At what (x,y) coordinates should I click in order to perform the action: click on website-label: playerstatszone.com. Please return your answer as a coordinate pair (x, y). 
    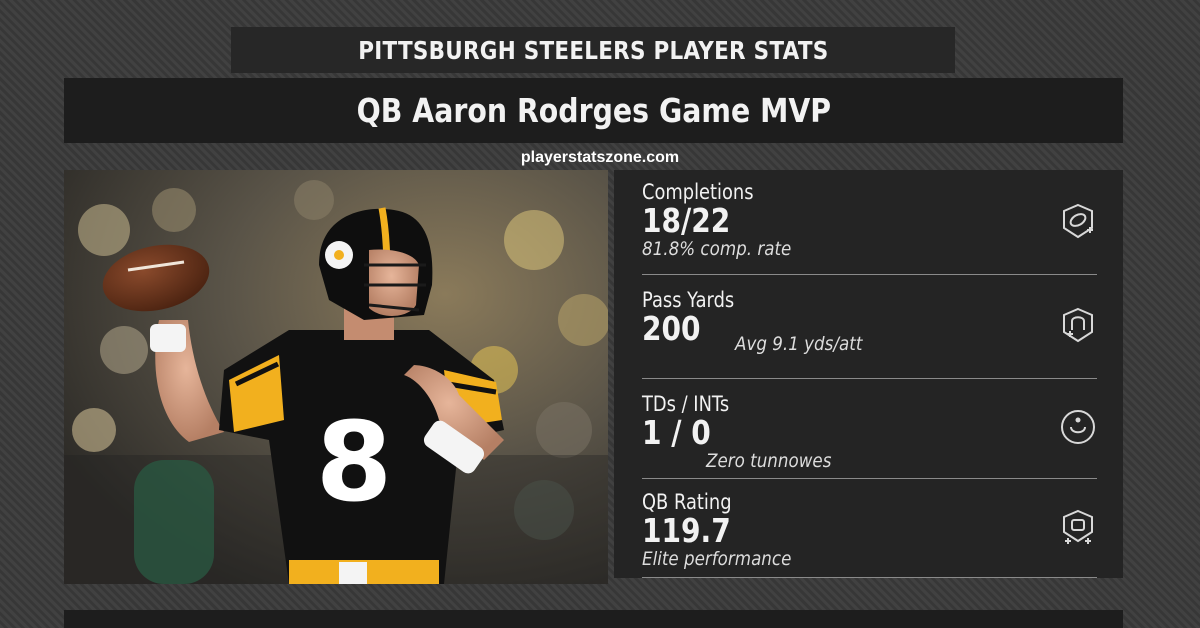
    Looking at the image, I should click on (600, 157).